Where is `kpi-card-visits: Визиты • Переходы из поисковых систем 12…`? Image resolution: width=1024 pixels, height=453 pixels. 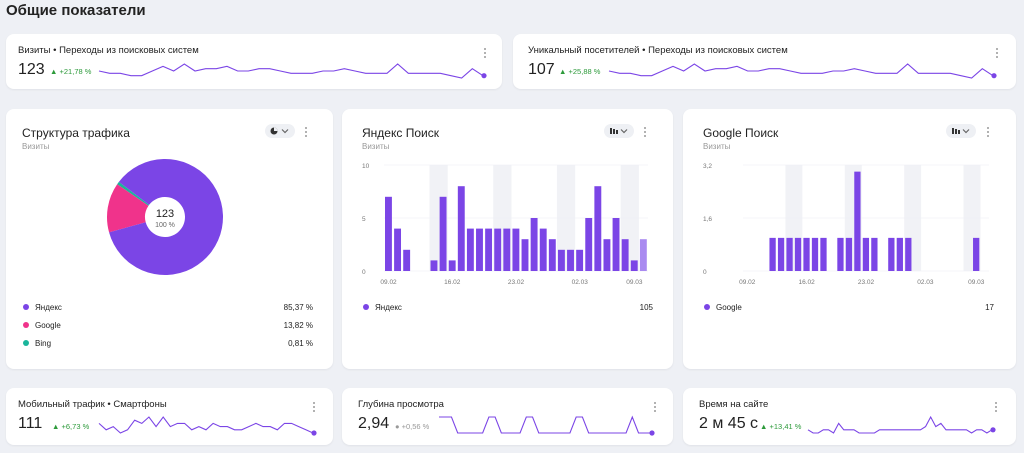 kpi-card-visits: Визиты • Переходы из поисковых систем 12… is located at coordinates (254, 61).